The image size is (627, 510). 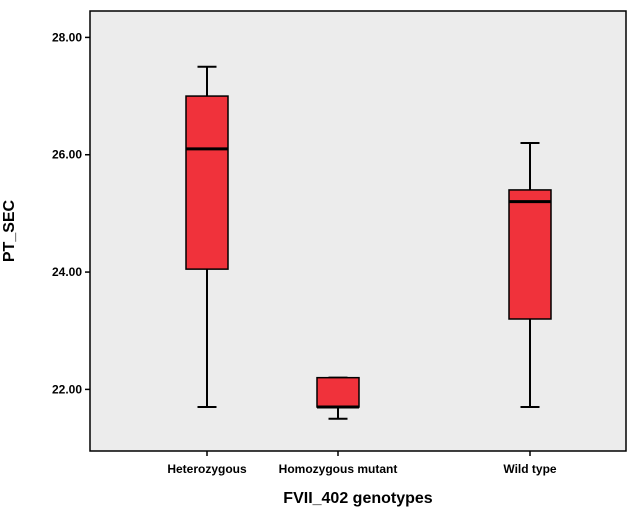 I want to click on y-tick-label: 24.00, so click(x=67, y=272).